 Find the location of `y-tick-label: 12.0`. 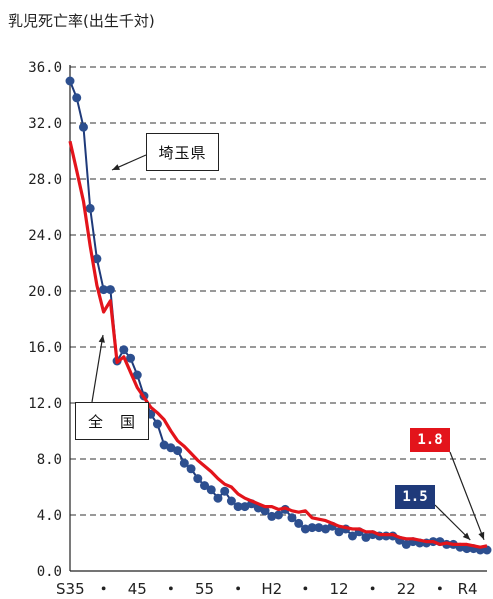

y-tick-label: 12.0 is located at coordinates (45, 404).